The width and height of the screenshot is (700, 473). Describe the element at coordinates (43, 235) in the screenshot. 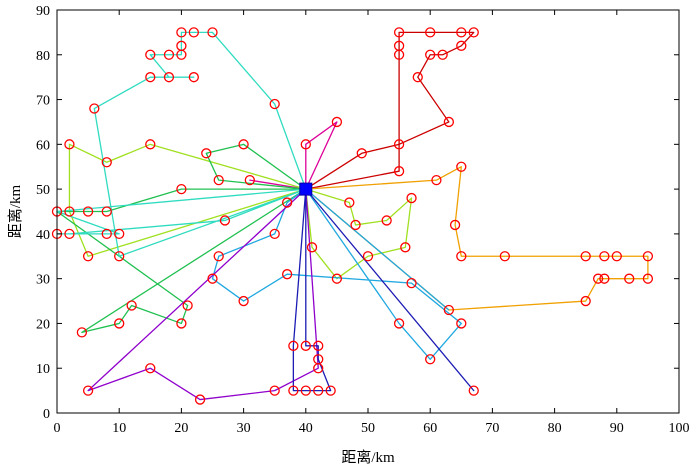

I see `y-tick-label: 40` at that location.